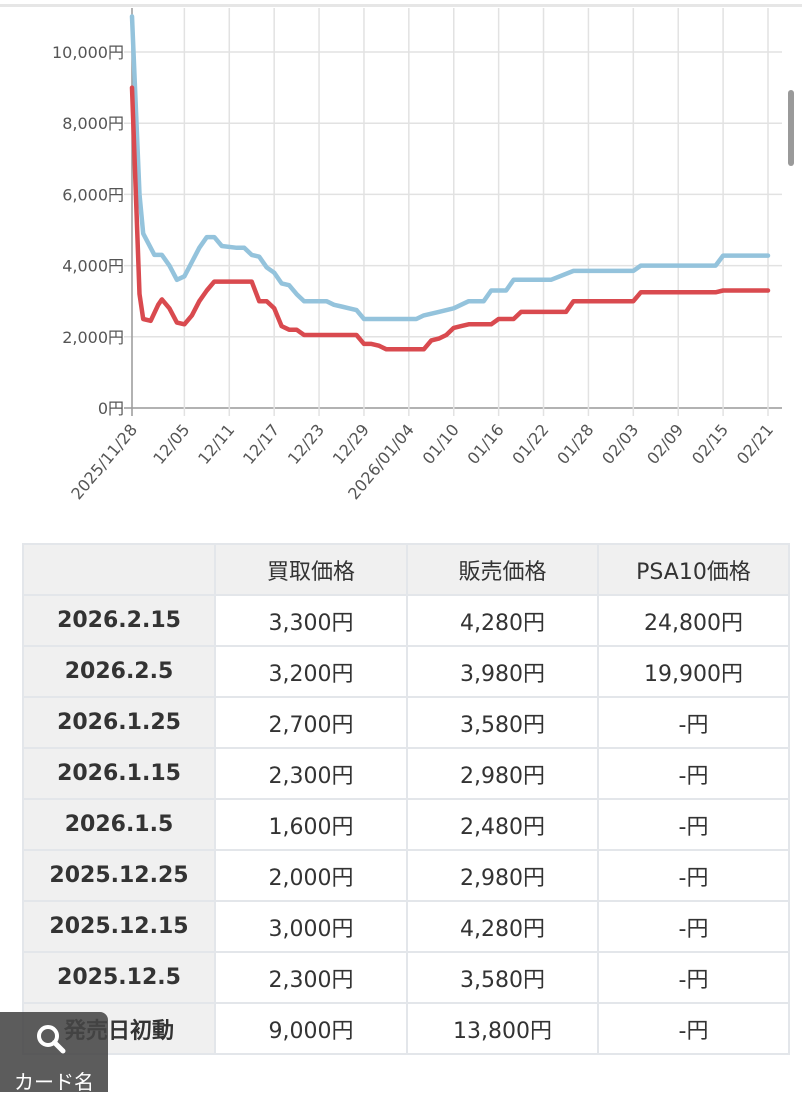 The height and width of the screenshot is (1095, 802). Describe the element at coordinates (88, 52) in the screenshot. I see `y-tick-label: 10,000円` at that location.